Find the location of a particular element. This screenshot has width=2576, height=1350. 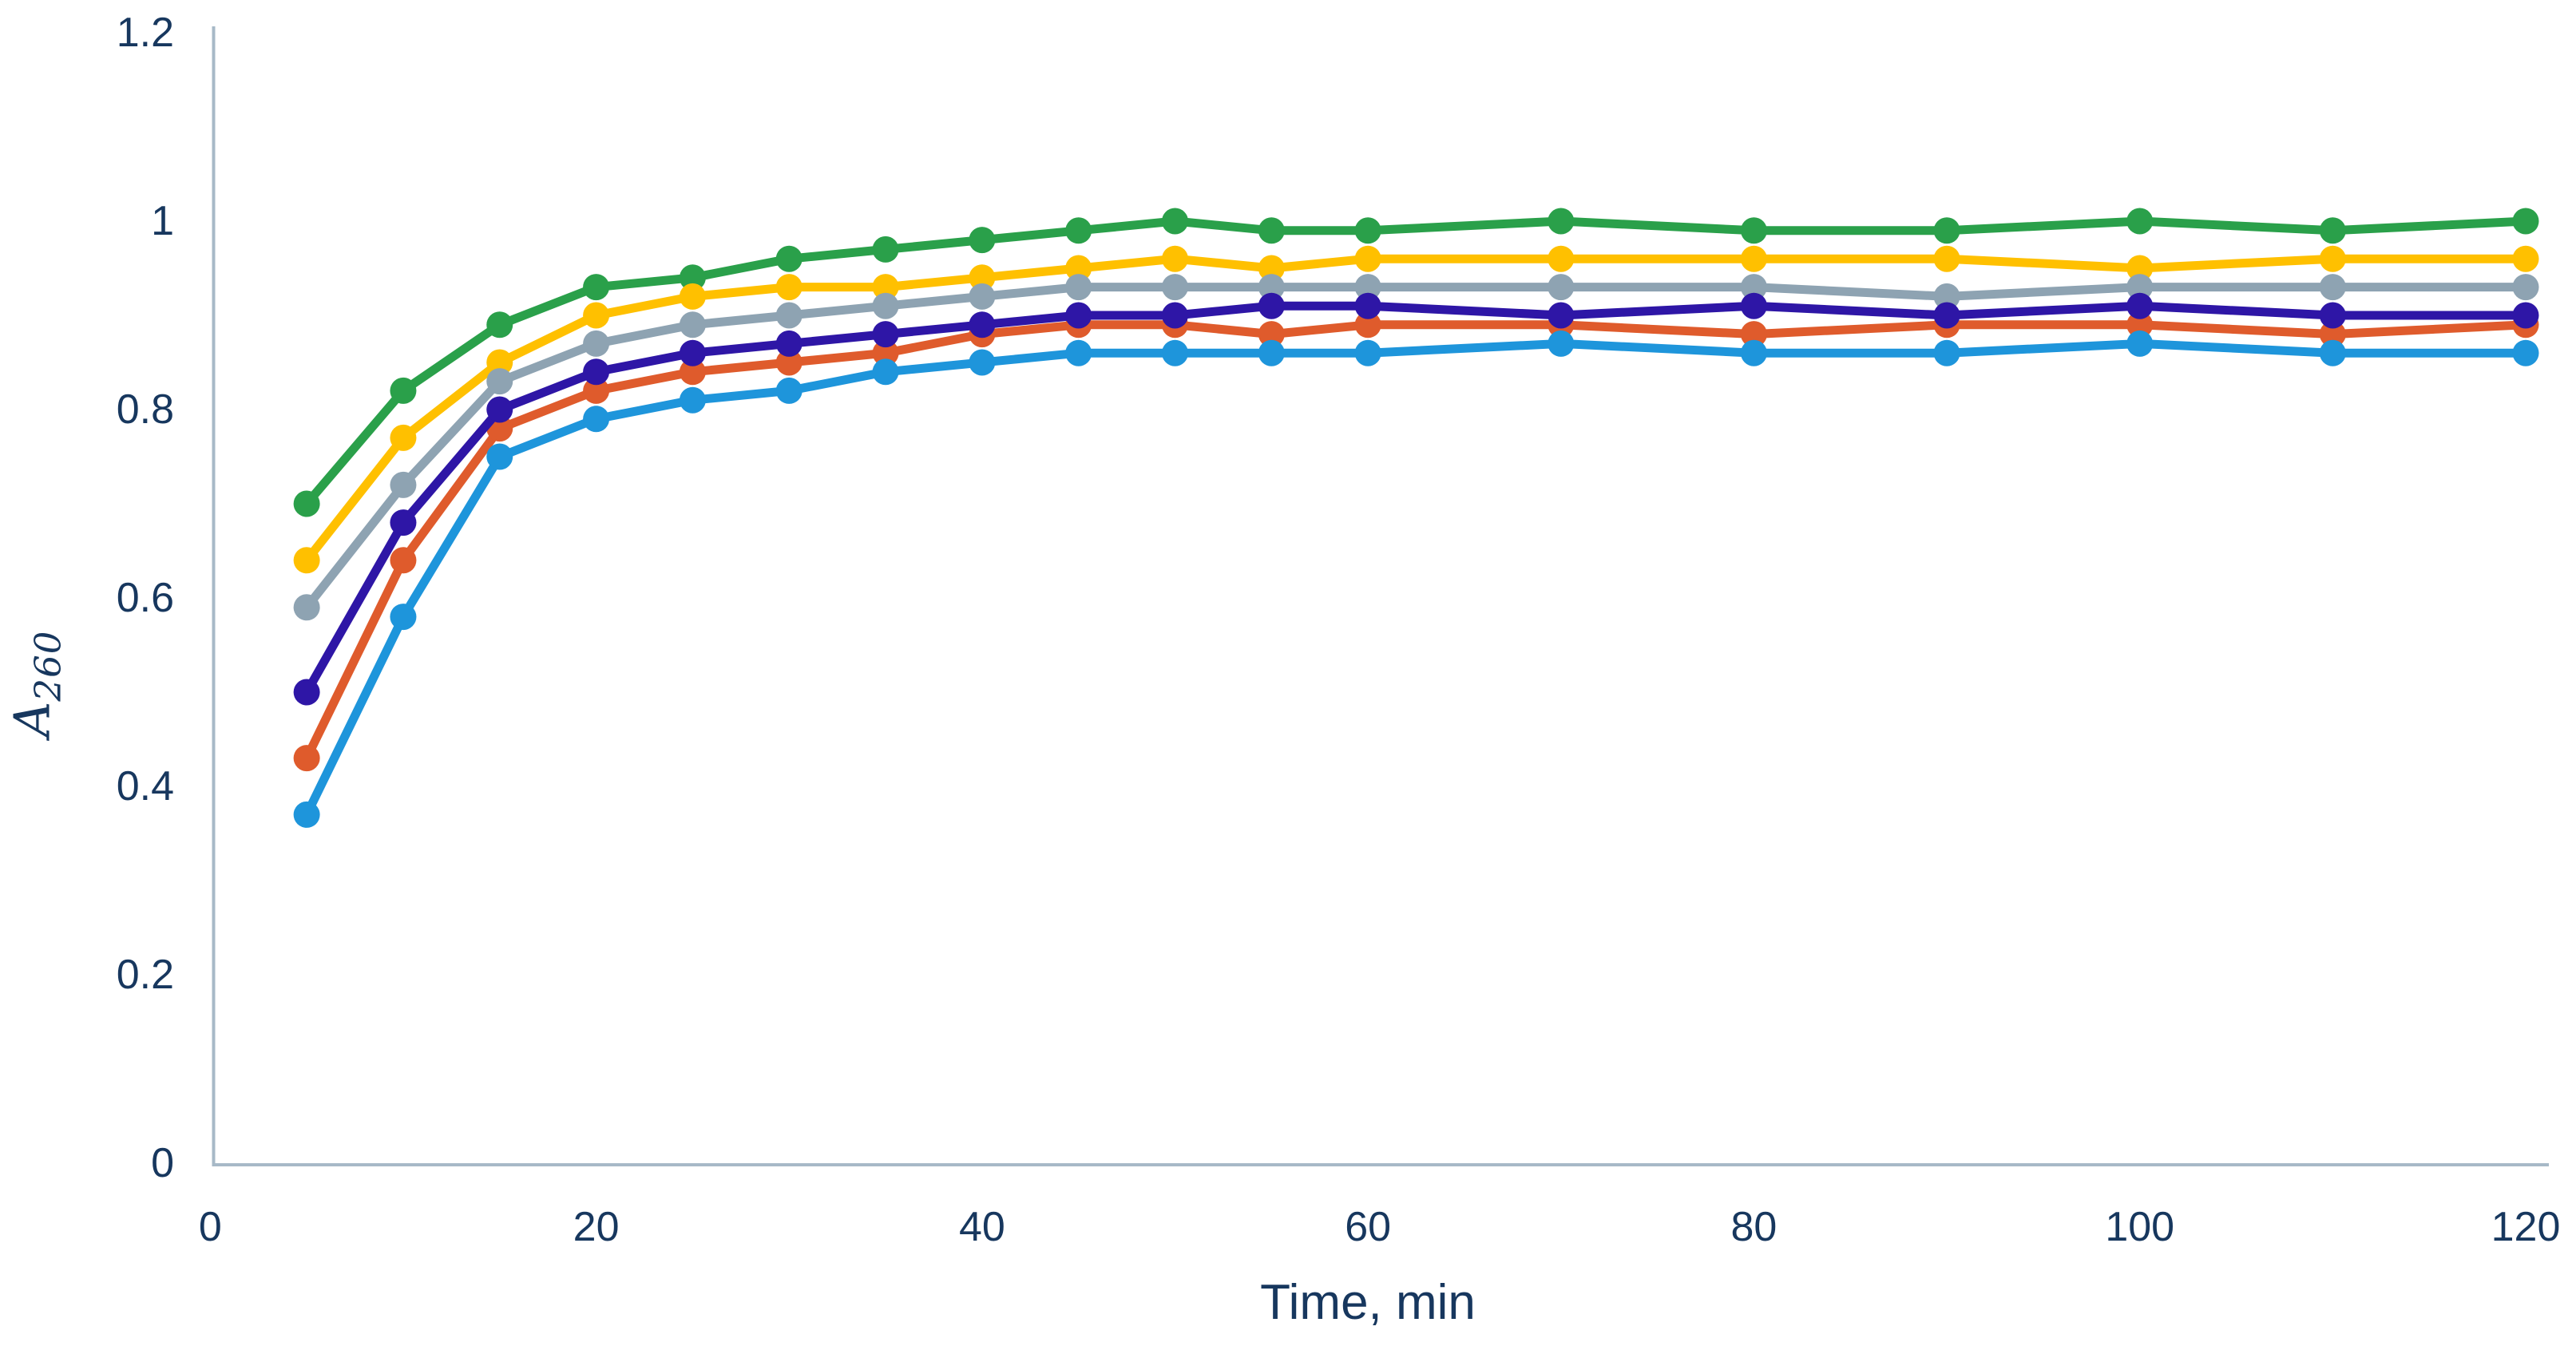

y-tick-label: 0.2 is located at coordinates (145, 975).